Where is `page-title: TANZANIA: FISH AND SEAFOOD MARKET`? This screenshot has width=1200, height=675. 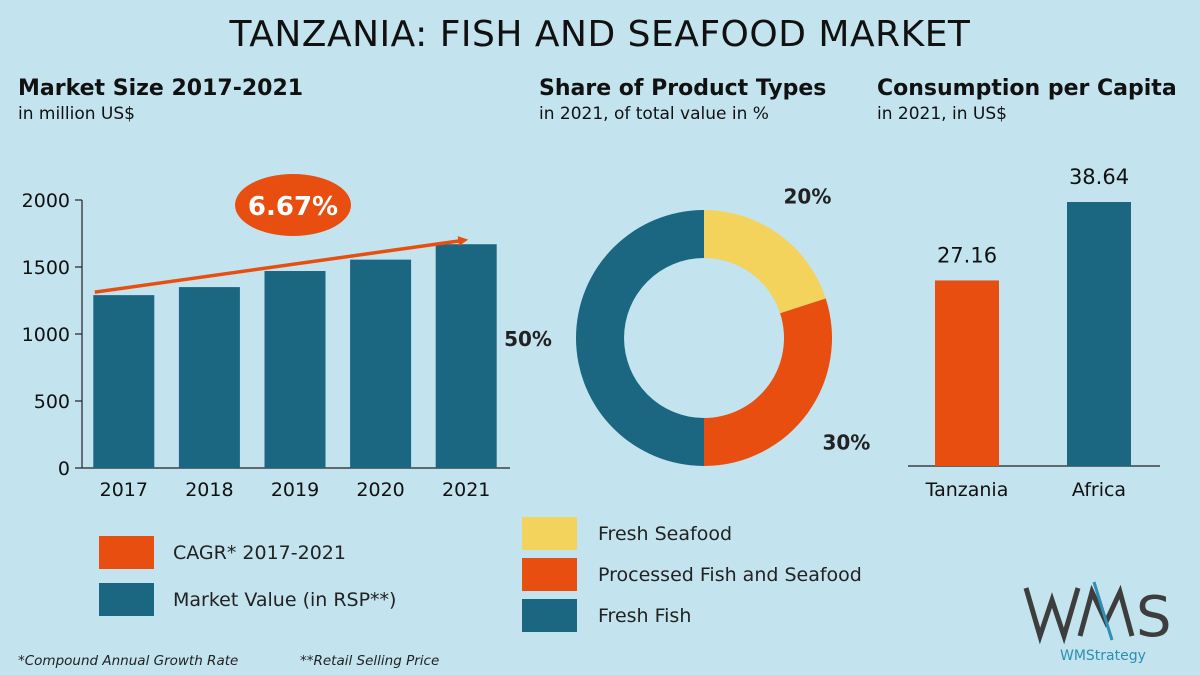 page-title: TANZANIA: FISH AND SEAFOOD MARKET is located at coordinates (600, 34).